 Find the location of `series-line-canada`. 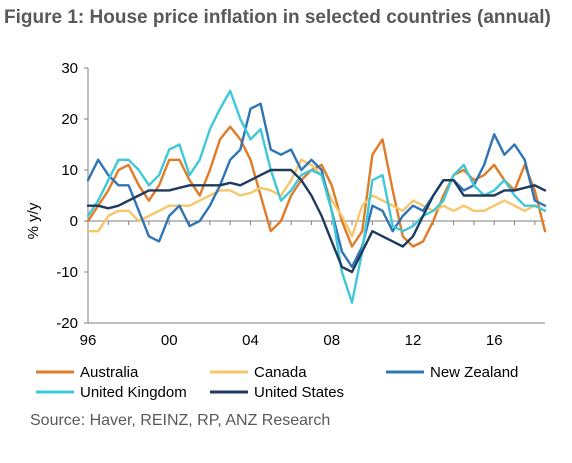

series-line-canada is located at coordinates (316, 198).